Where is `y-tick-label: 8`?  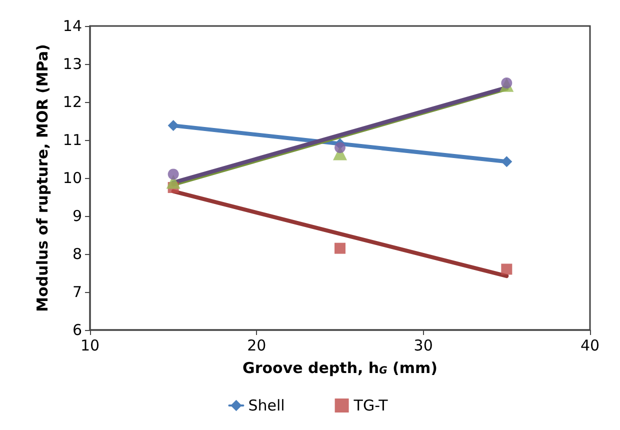
y-tick-label: 8 is located at coordinates (77, 254).